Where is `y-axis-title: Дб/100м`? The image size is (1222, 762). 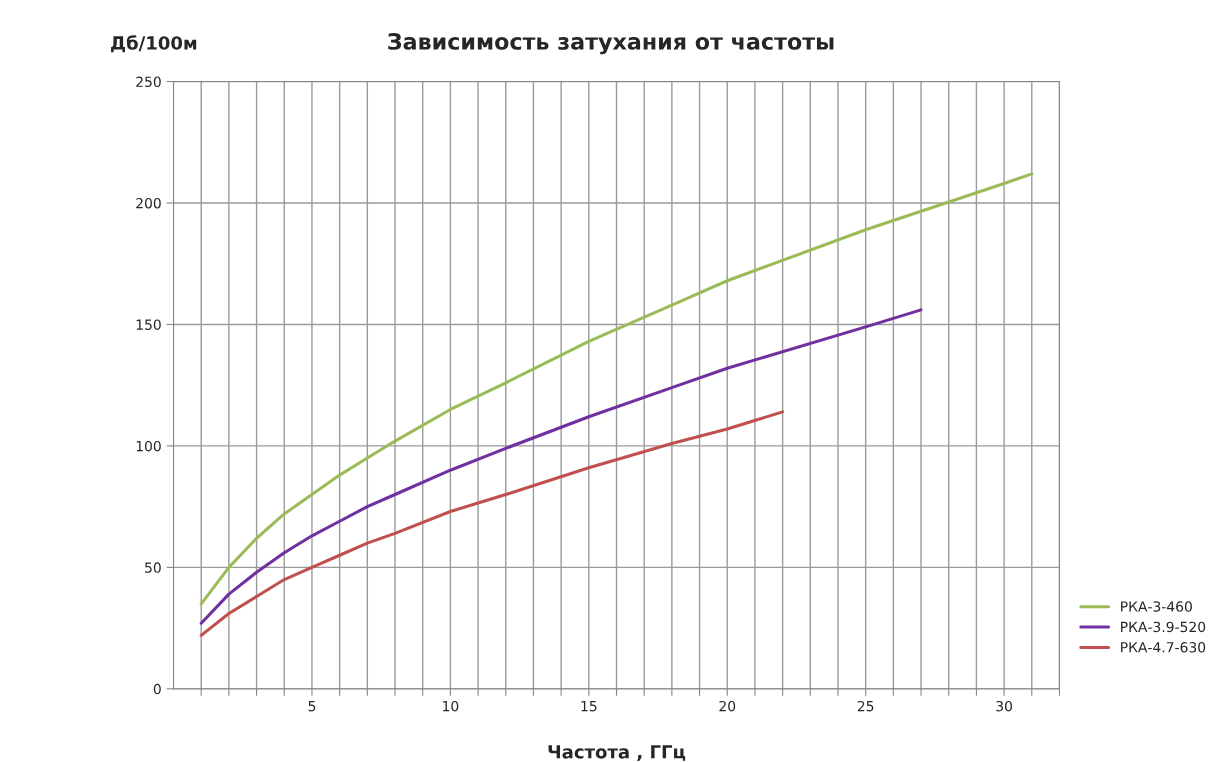
y-axis-title: Дб/100м is located at coordinates (154, 44).